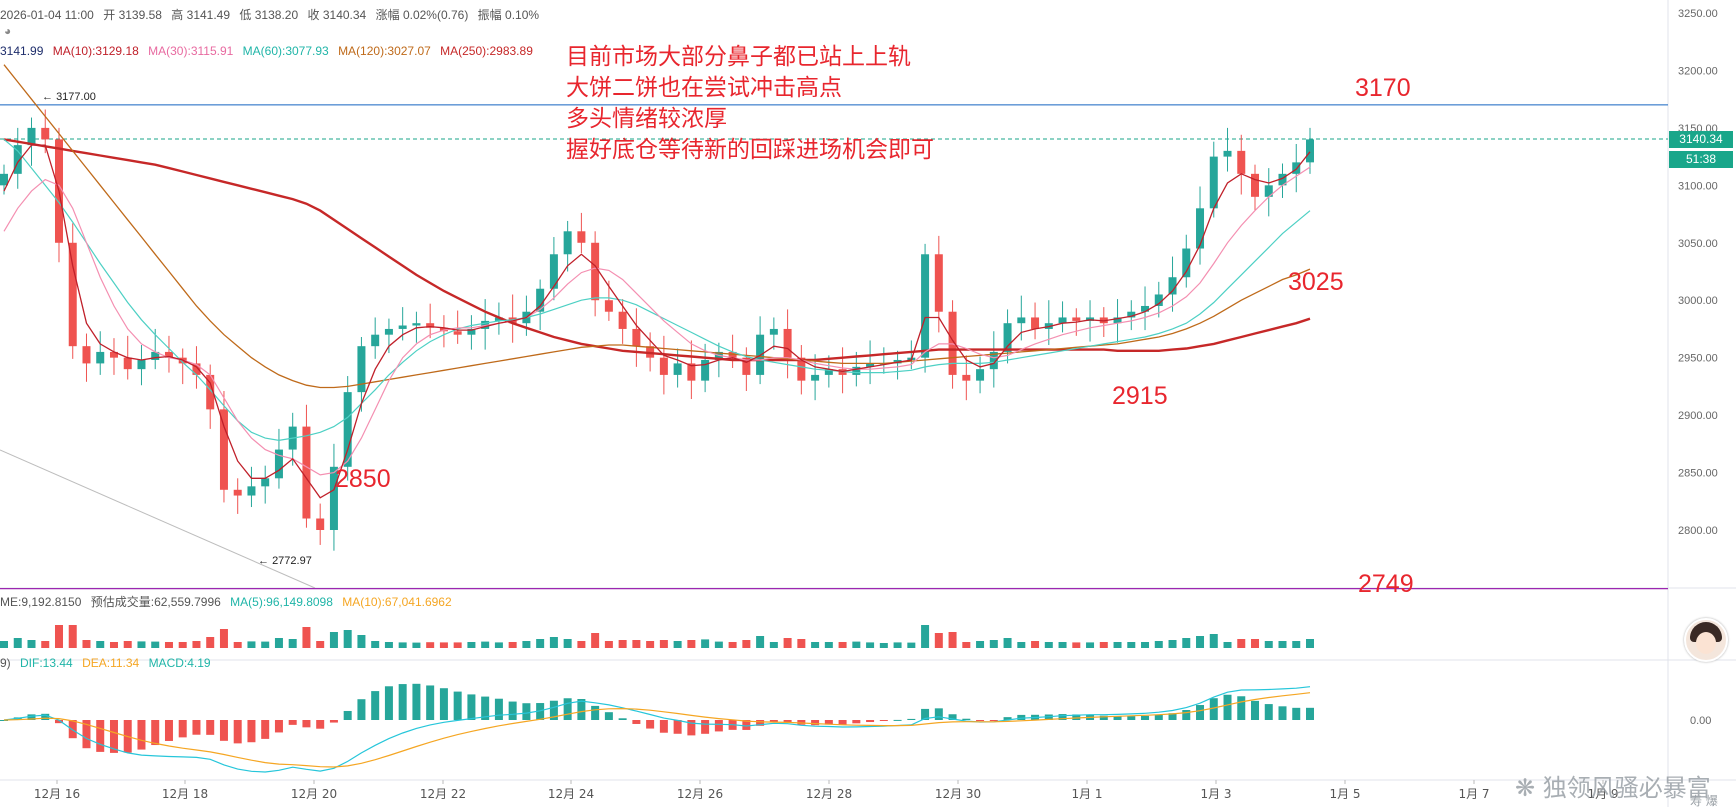 The width and height of the screenshot is (1736, 809). Describe the element at coordinates (177, 15) in the screenshot. I see `high-label: 高` at that location.